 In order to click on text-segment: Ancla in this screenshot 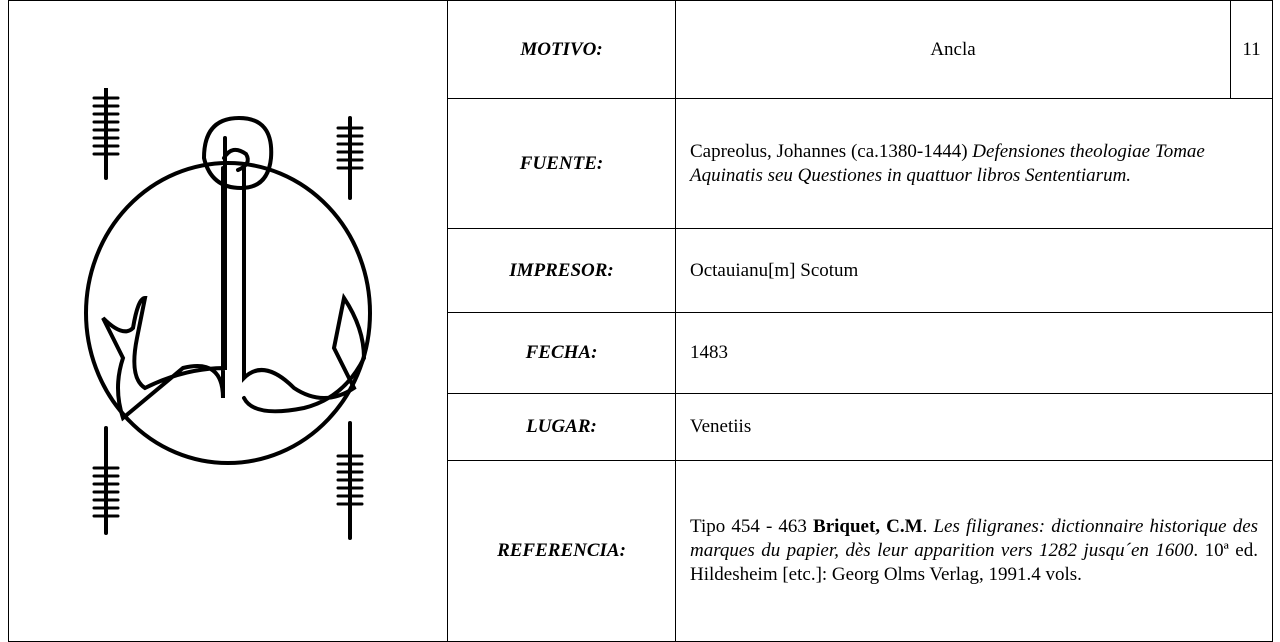, I will do `click(953, 49)`.